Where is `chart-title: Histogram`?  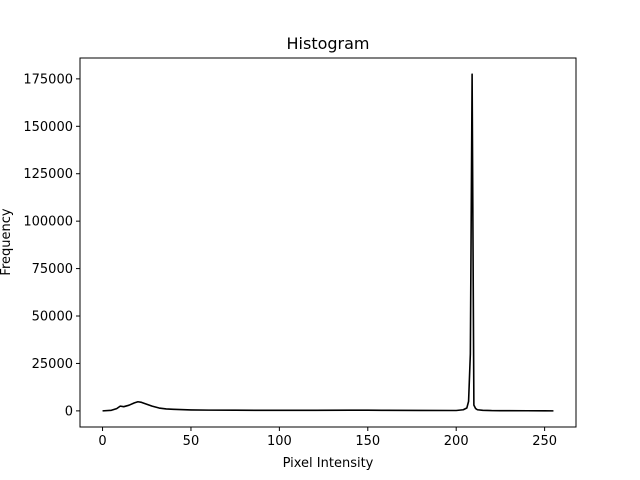
chart-title: Histogram is located at coordinates (328, 43).